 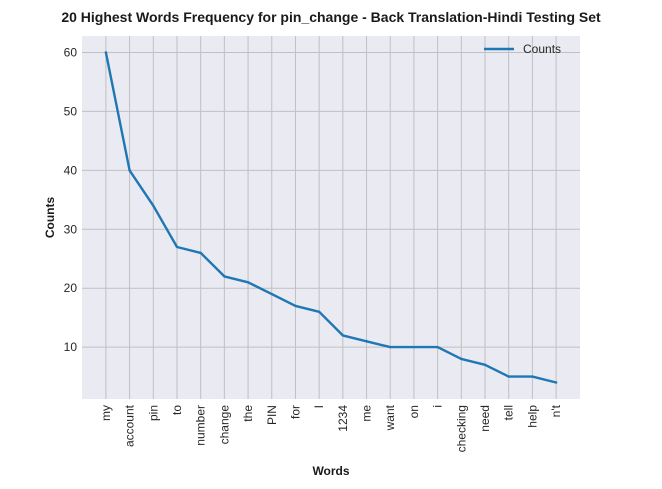 What do you see at coordinates (330, 471) in the screenshot?
I see `x-axis-label: Words` at bounding box center [330, 471].